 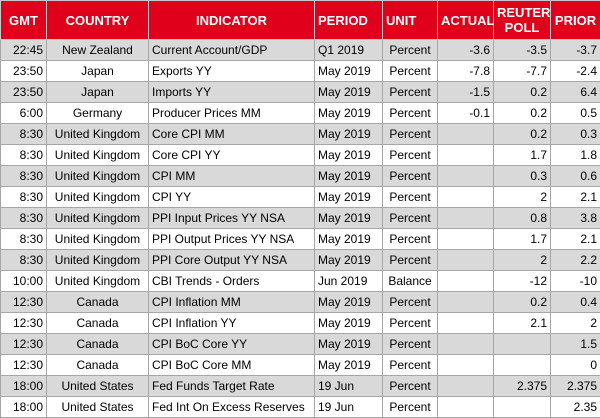 What do you see at coordinates (24, 50) in the screenshot?
I see `gmt-cell: 22:45` at bounding box center [24, 50].